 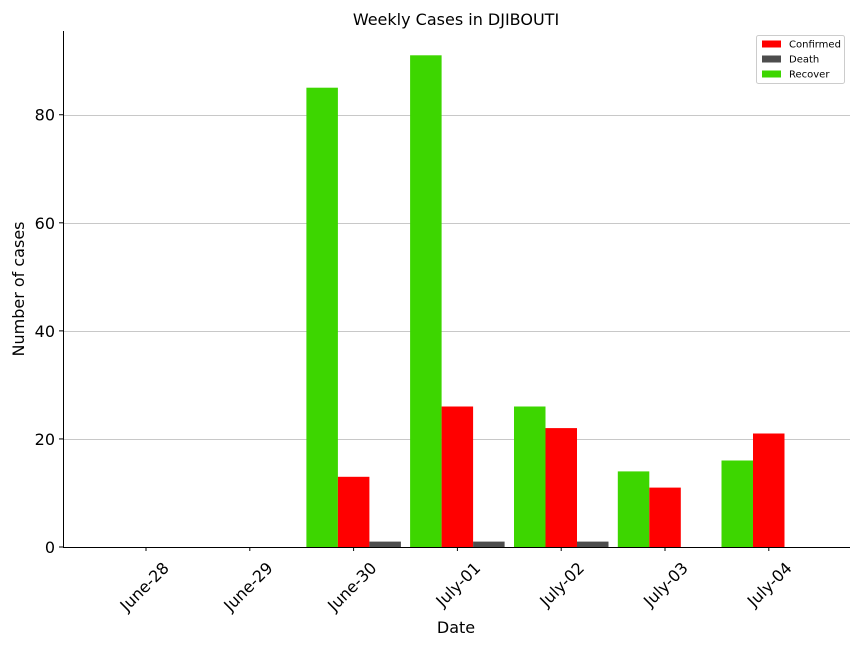 I want to click on y-tick-label: 60, so click(x=45, y=223).